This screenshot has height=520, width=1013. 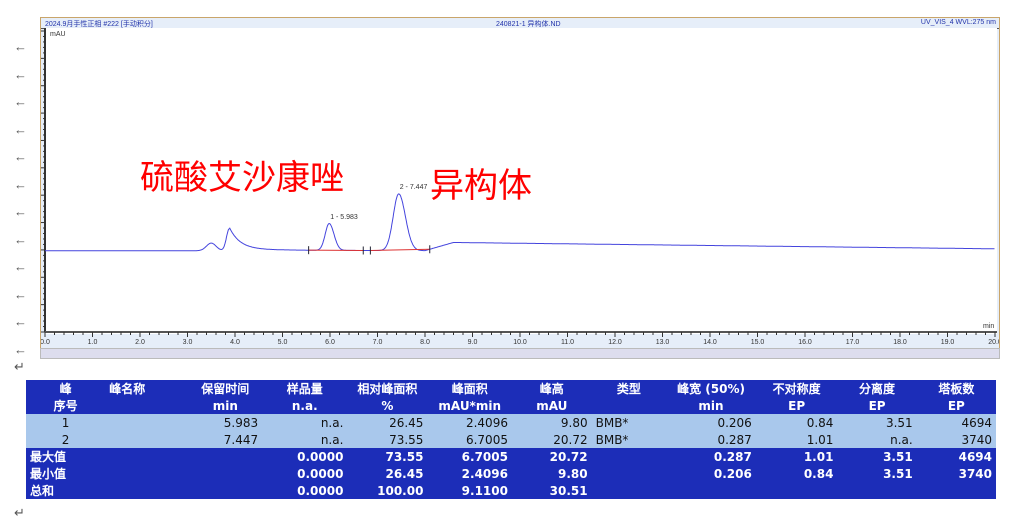 I want to click on table-cell: 0.287, so click(x=711, y=439).